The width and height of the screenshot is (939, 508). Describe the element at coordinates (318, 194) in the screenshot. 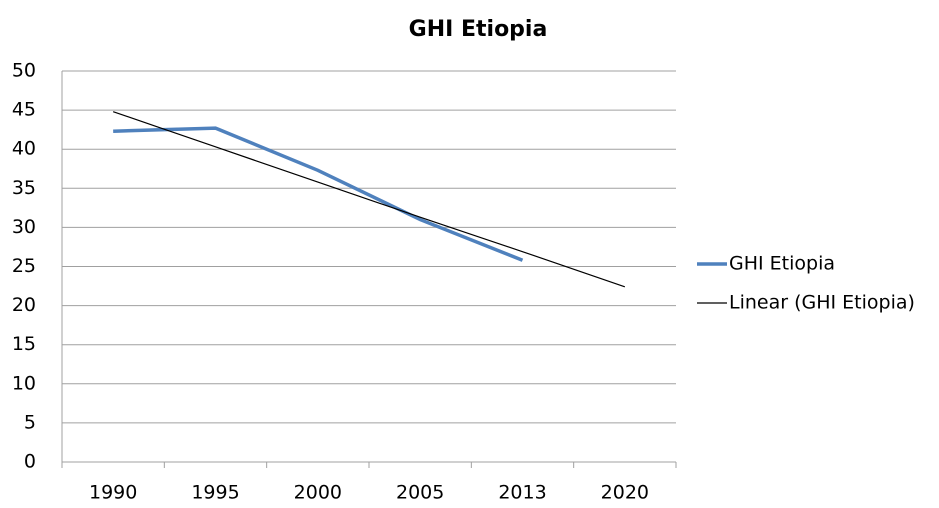

I see `series-line` at that location.